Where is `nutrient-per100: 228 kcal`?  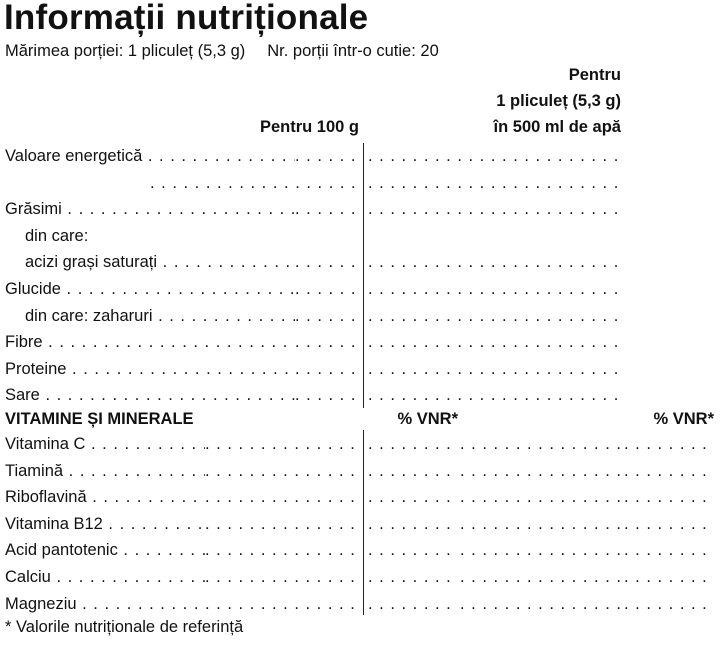 nutrient-per100: 228 kcal is located at coordinates (254, 183).